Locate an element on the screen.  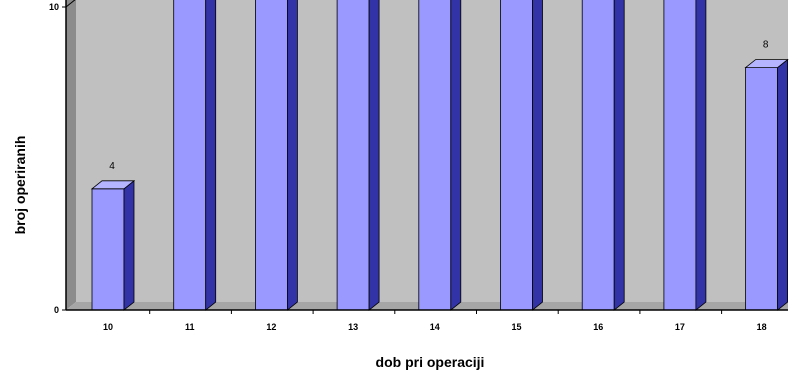
data-label: 8 is located at coordinates (766, 45).